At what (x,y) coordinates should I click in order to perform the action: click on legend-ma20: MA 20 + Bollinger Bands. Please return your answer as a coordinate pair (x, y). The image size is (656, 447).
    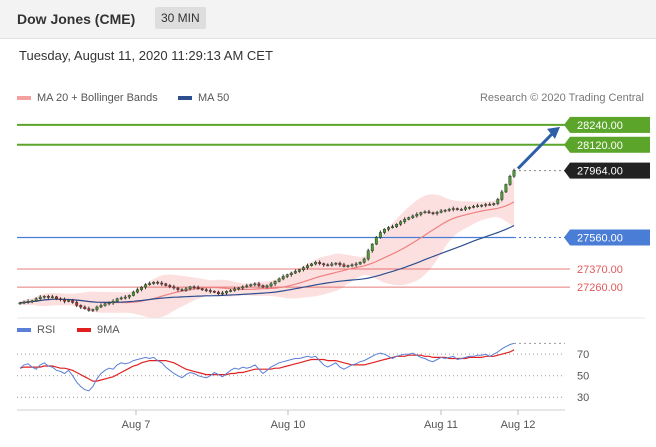
    Looking at the image, I should click on (87, 98).